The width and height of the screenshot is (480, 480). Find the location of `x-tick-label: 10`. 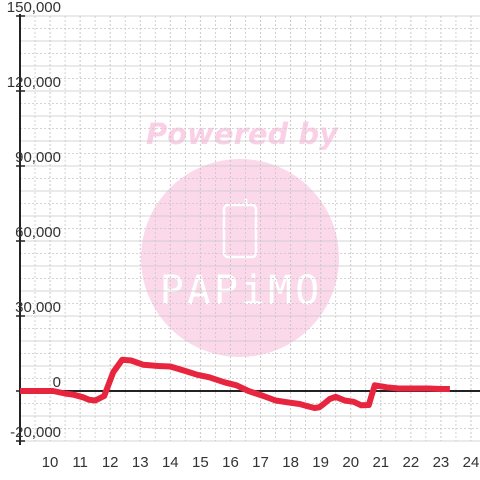

x-tick-label: 10 is located at coordinates (50, 462).